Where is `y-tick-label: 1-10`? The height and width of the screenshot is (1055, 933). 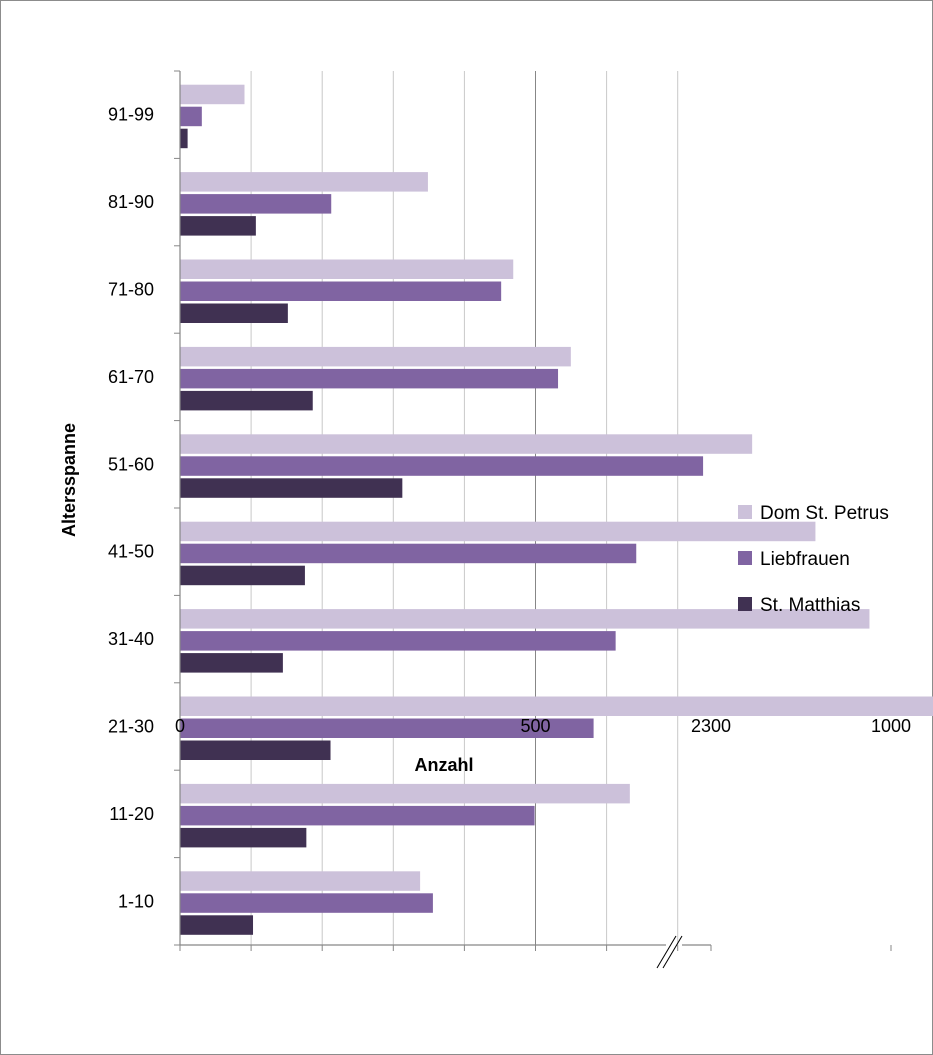
y-tick-label: 1-10 is located at coordinates (136, 901).